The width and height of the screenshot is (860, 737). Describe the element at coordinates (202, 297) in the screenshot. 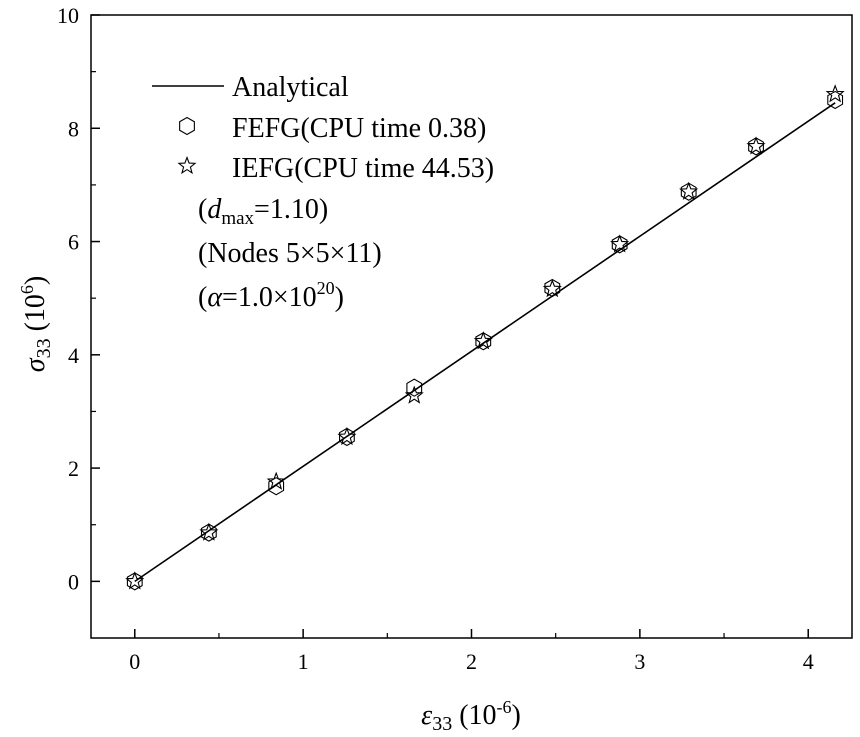

I see `annotation-alpha-open: (` at that location.